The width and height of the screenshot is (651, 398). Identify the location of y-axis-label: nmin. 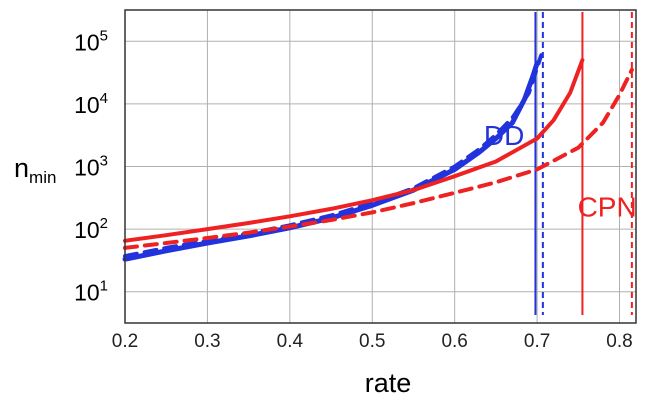
(35, 170).